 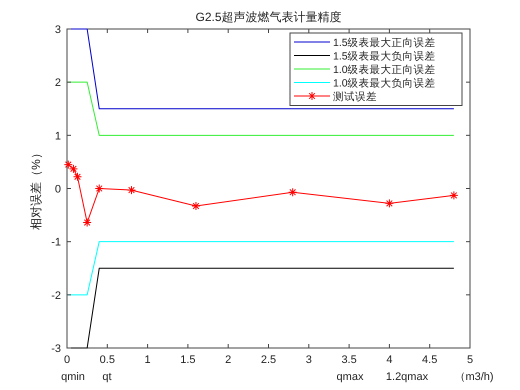 I want to click on x-tick-label: 4, so click(x=389, y=360).